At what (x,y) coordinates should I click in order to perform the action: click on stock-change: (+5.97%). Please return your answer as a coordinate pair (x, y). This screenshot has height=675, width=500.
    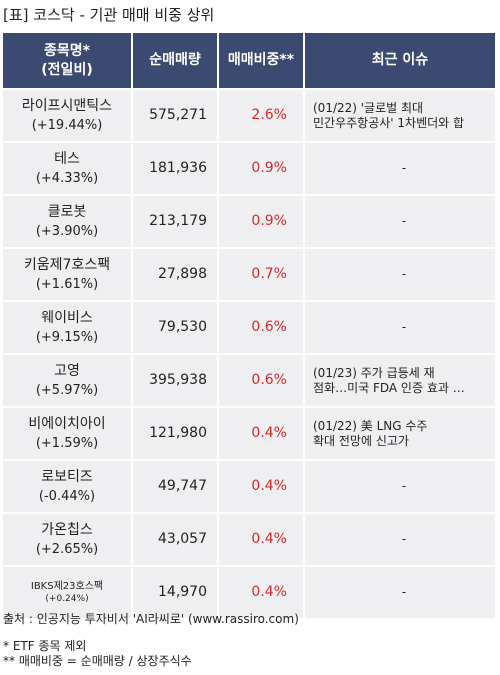
    Looking at the image, I should click on (67, 390).